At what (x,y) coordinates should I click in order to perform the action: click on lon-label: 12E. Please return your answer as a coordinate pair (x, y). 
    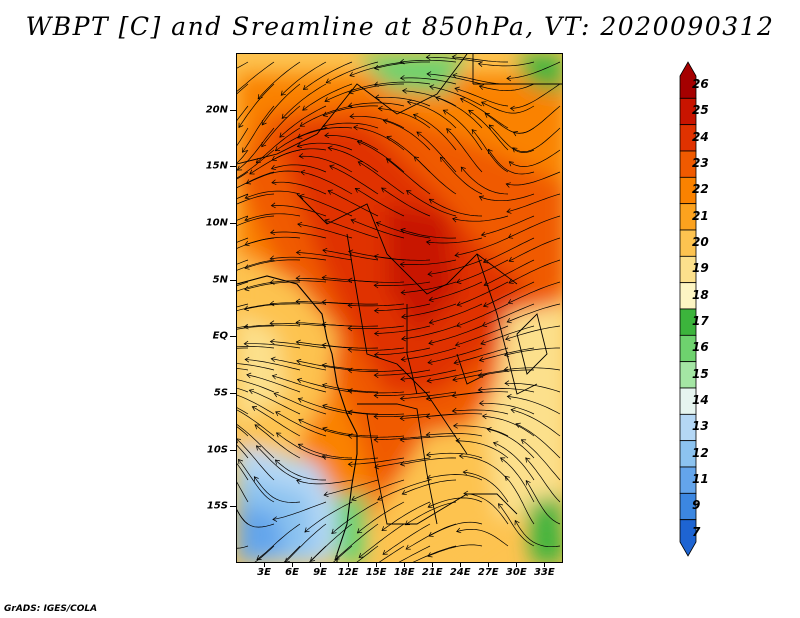
    Looking at the image, I should click on (348, 572).